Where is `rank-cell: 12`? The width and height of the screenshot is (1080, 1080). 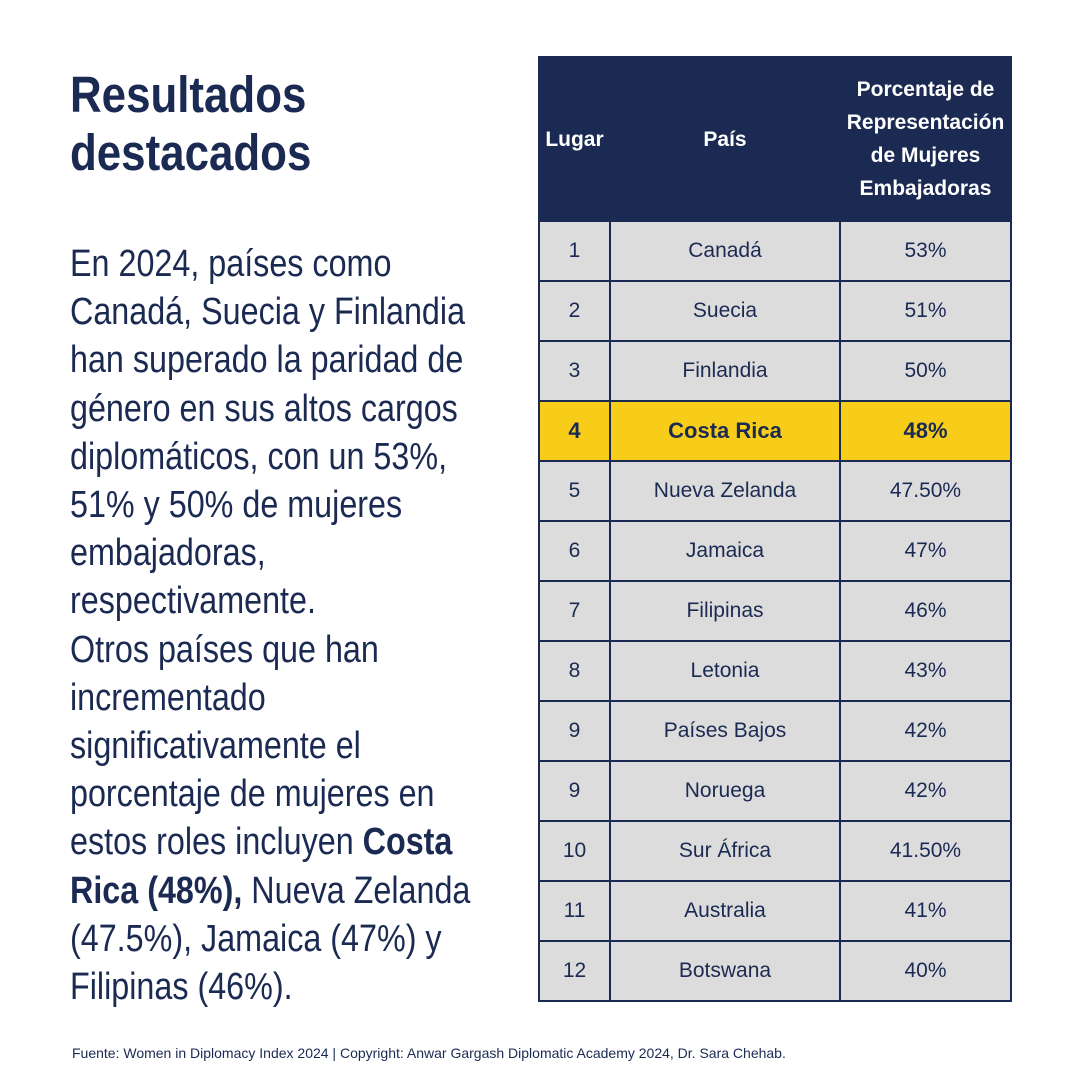
rank-cell: 12 is located at coordinates (574, 971).